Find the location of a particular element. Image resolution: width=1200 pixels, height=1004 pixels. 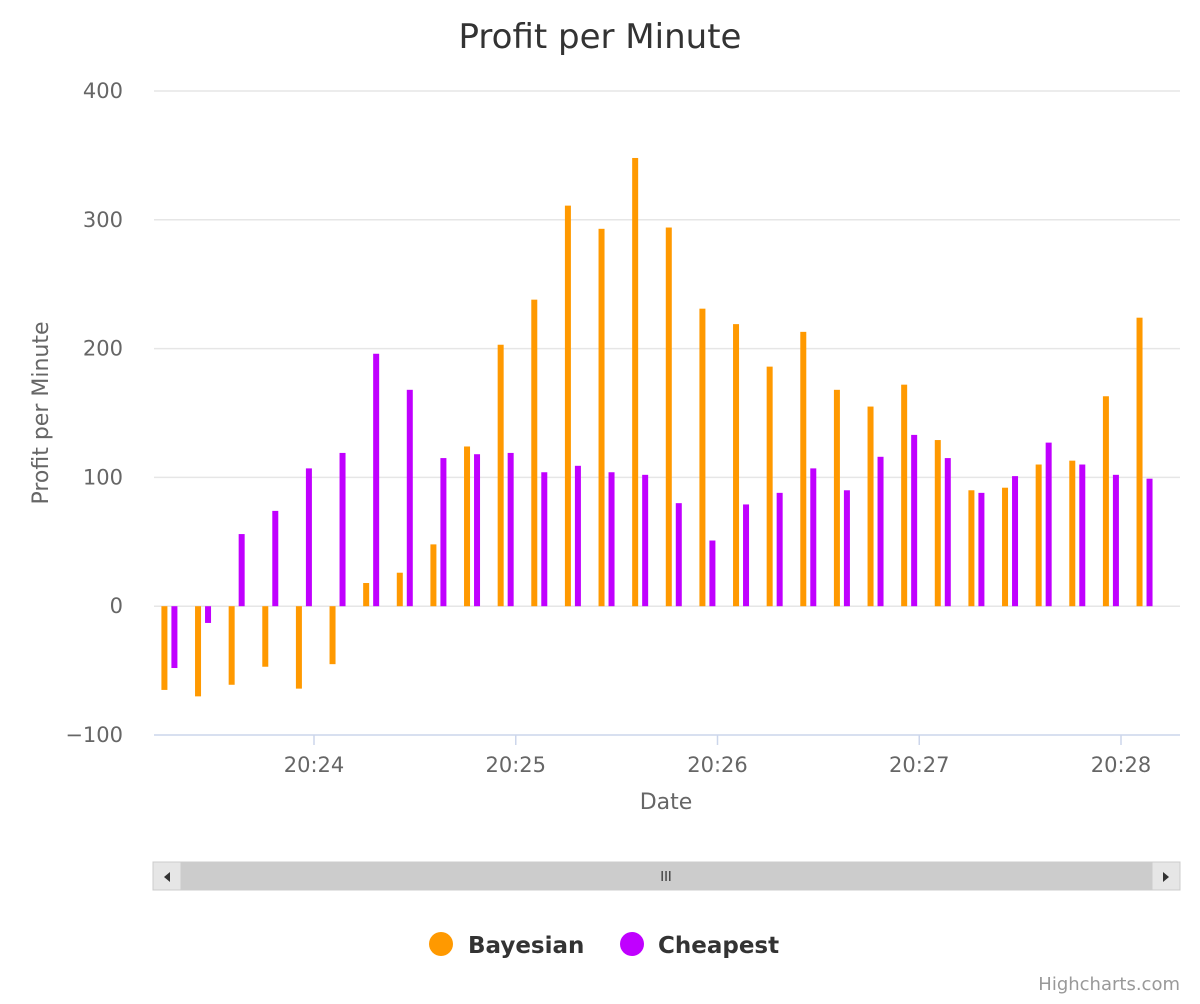

scrollbar-grip-icon: III is located at coordinates (666, 877).